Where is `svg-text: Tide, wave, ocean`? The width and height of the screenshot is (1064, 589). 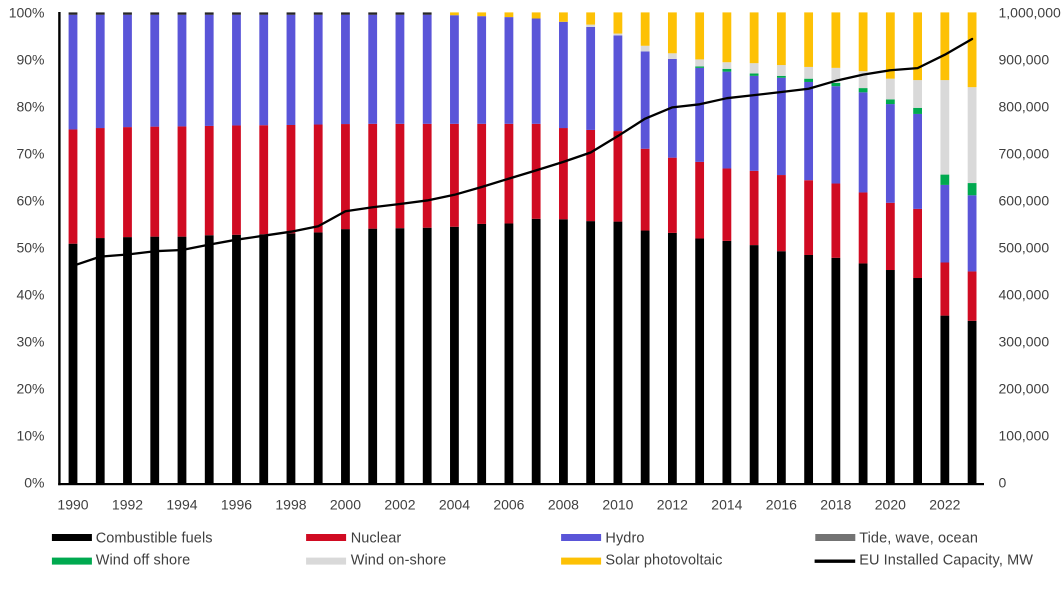 svg-text: Tide, wave, ocean is located at coordinates (918, 539).